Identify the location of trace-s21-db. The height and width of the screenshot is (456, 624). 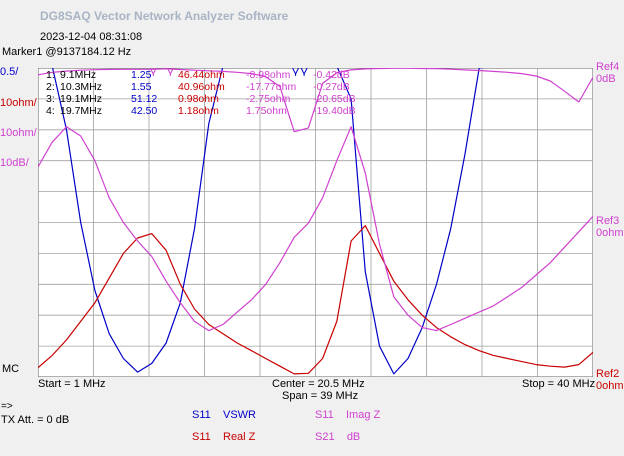
(315, 100).